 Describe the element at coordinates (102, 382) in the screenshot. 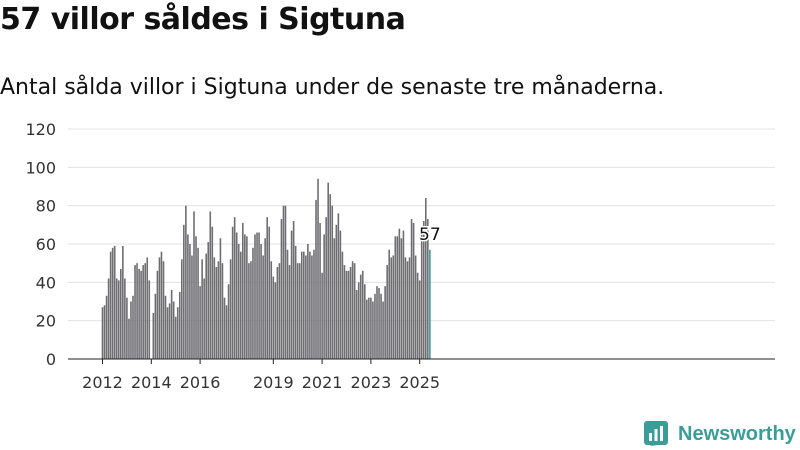

I see `x-tick-label: 2012` at that location.